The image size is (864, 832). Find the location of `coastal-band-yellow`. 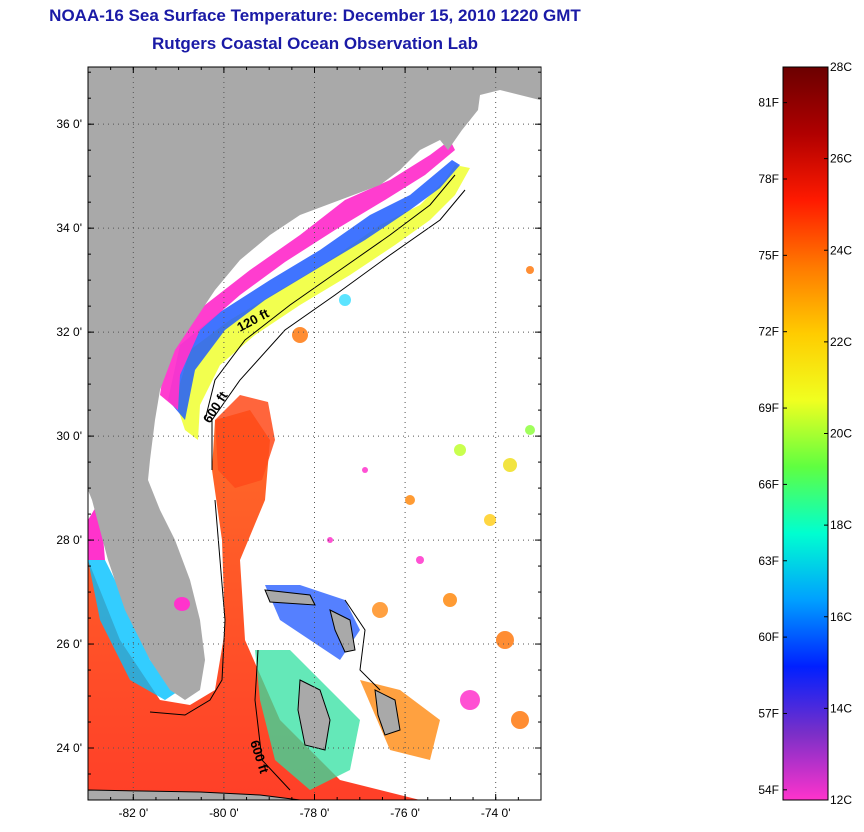

coastal-band-yellow is located at coordinates (322, 302).